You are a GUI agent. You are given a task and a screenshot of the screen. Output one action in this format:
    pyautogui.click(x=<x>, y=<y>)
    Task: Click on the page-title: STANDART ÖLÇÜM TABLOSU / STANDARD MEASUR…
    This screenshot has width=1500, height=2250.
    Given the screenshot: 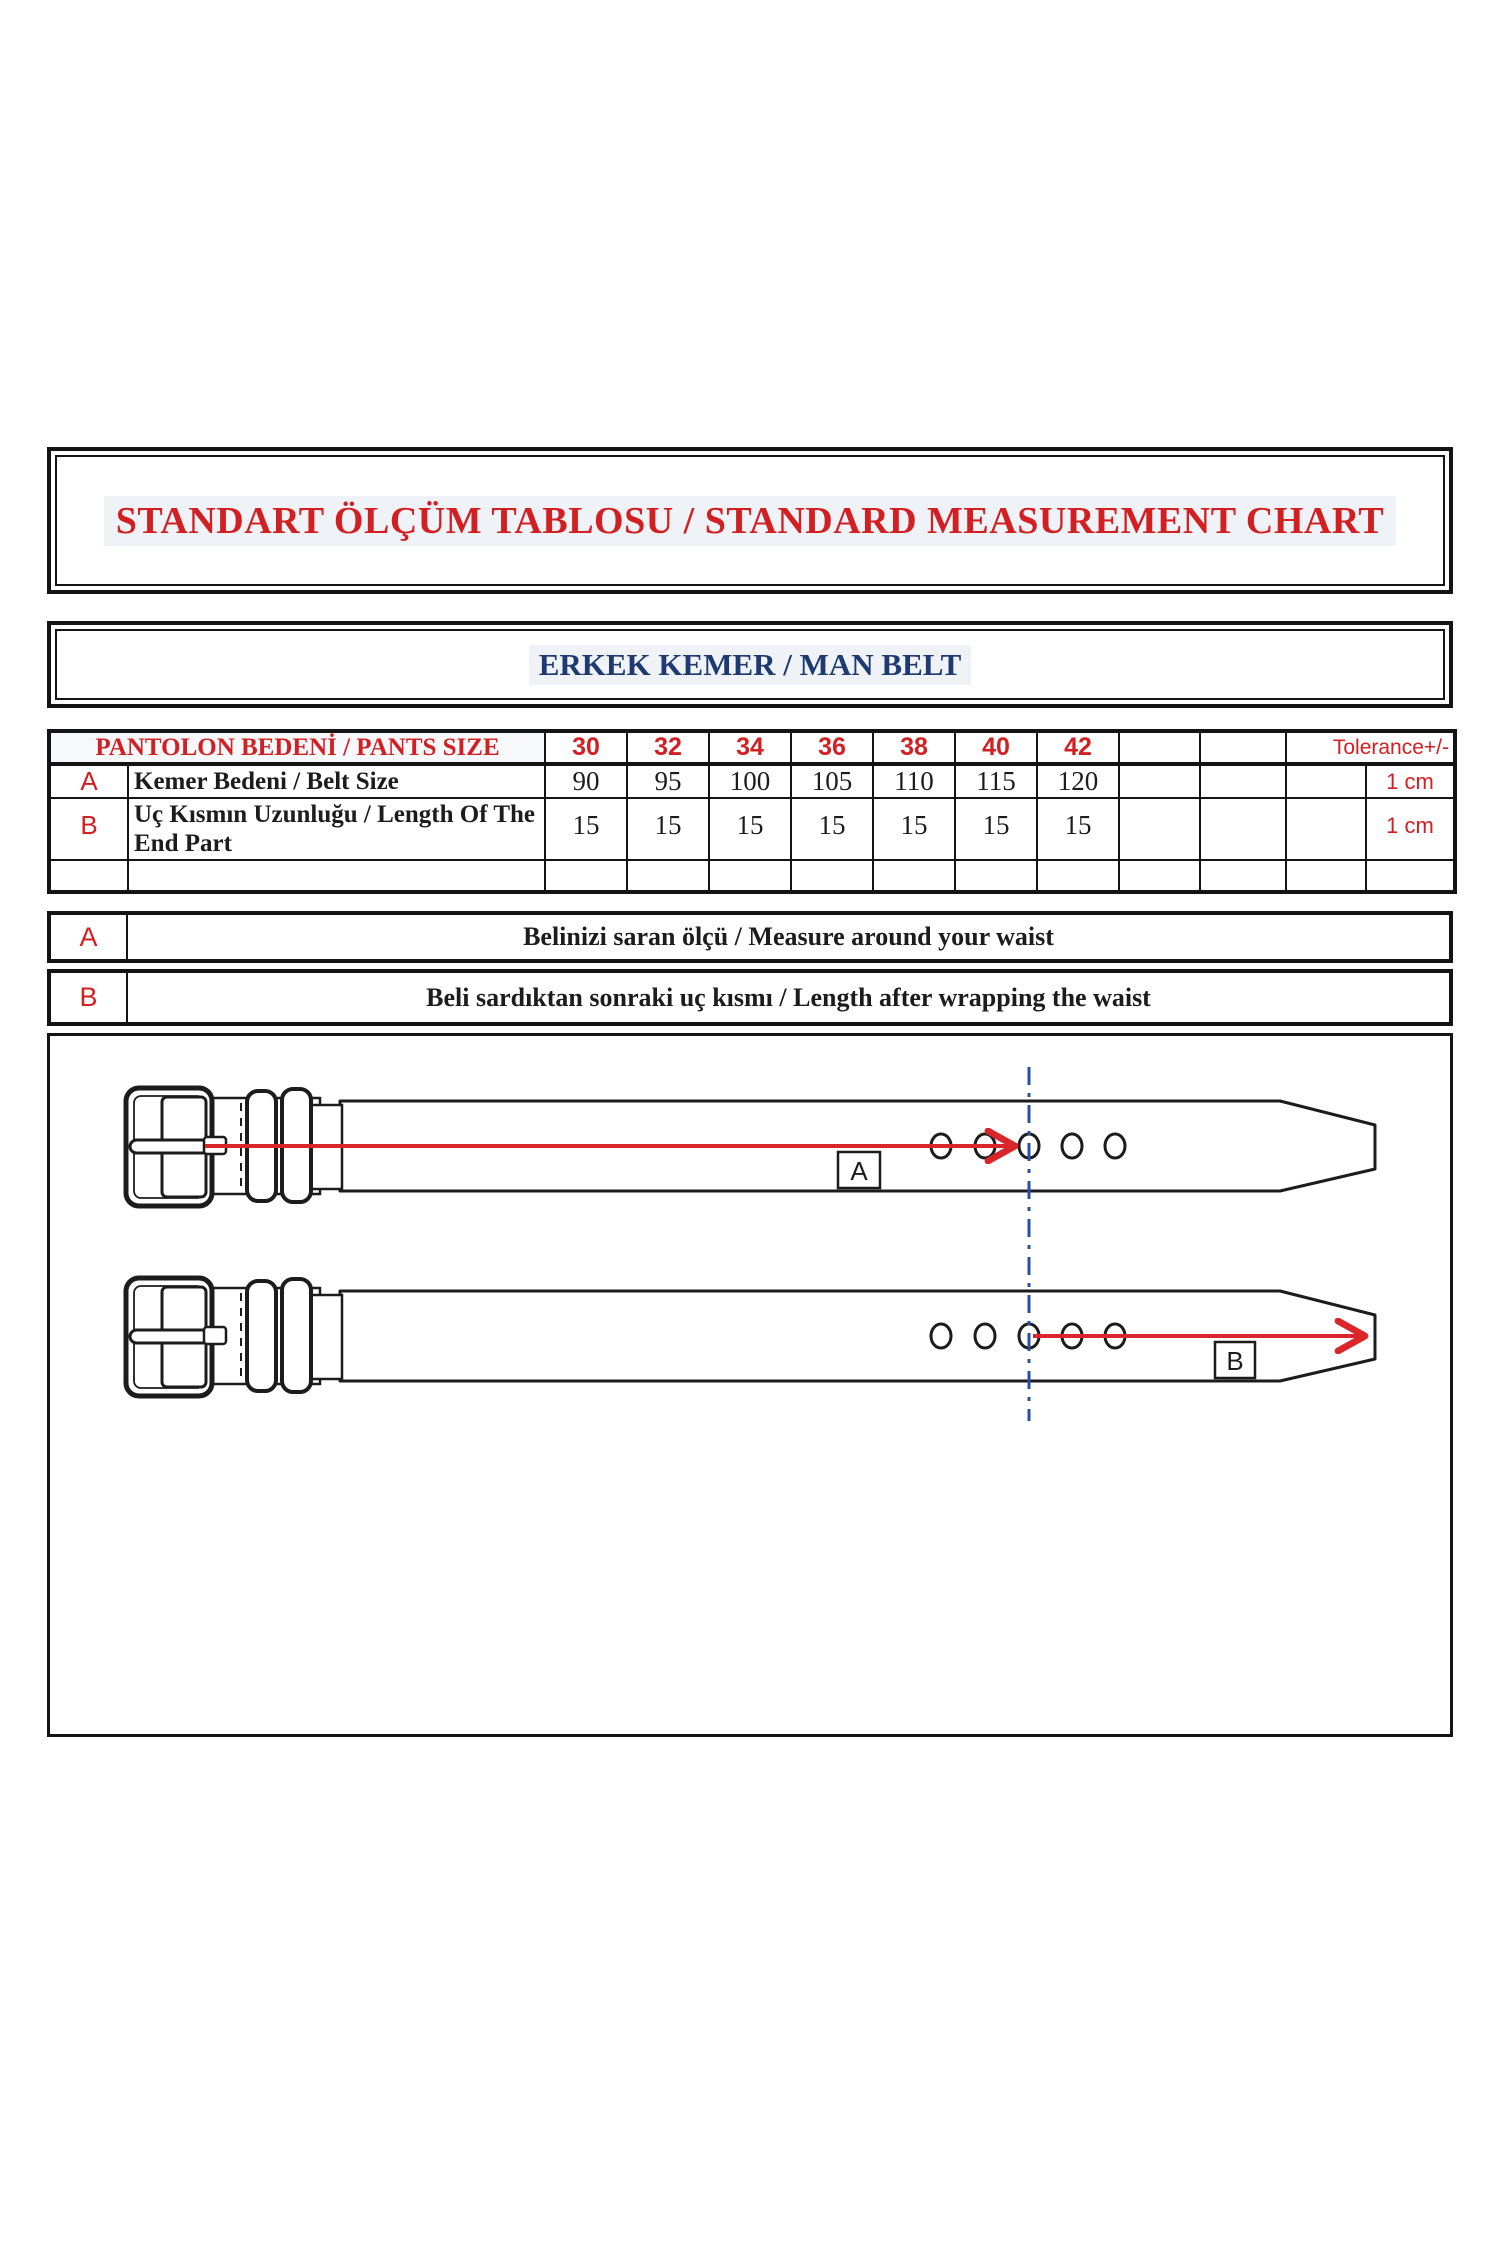 What is the action you would take?
    pyautogui.click(x=750, y=520)
    